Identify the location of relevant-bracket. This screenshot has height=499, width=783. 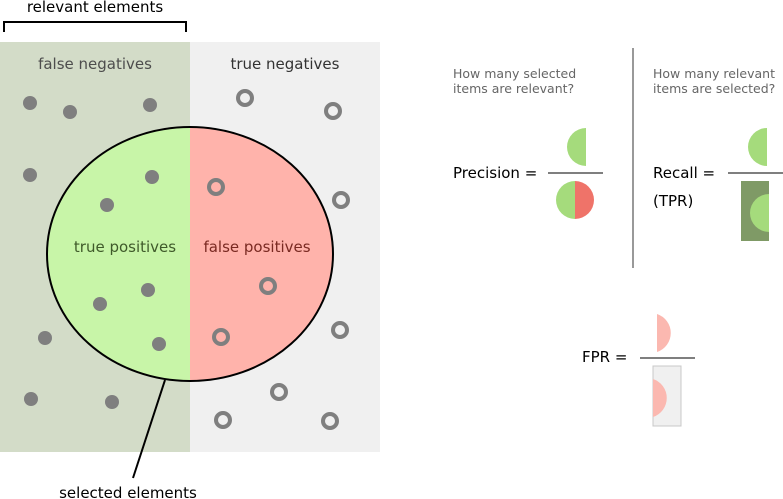
(95, 26).